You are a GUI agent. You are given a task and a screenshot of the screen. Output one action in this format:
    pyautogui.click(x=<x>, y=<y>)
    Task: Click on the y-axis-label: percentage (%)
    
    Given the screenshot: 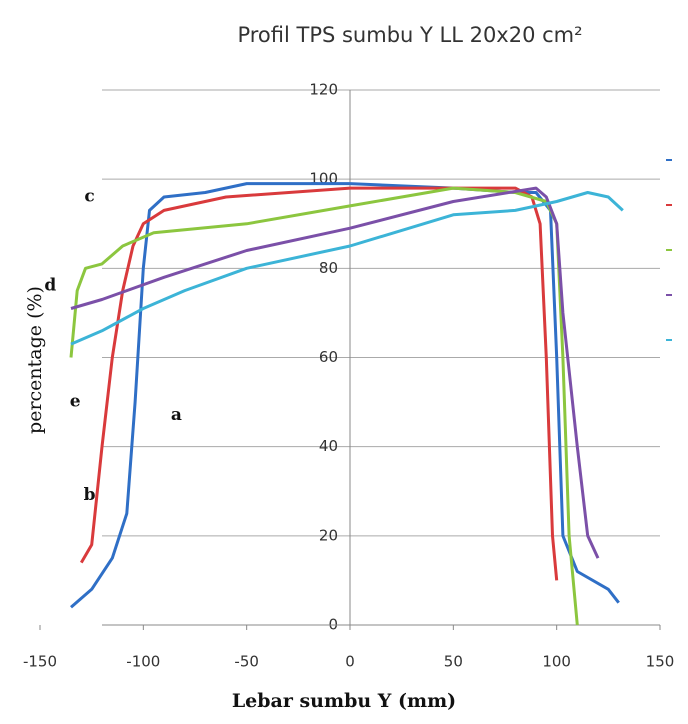 What is the action you would take?
    pyautogui.click(x=35, y=360)
    